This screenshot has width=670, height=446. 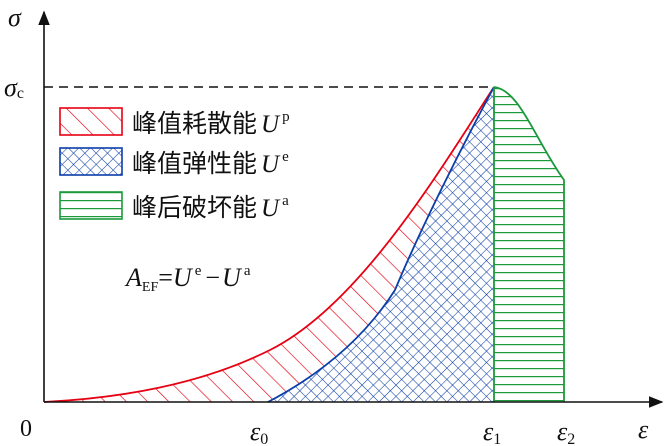 What do you see at coordinates (91, 205) in the screenshot?
I see `legend-swatch-failure` at bounding box center [91, 205].